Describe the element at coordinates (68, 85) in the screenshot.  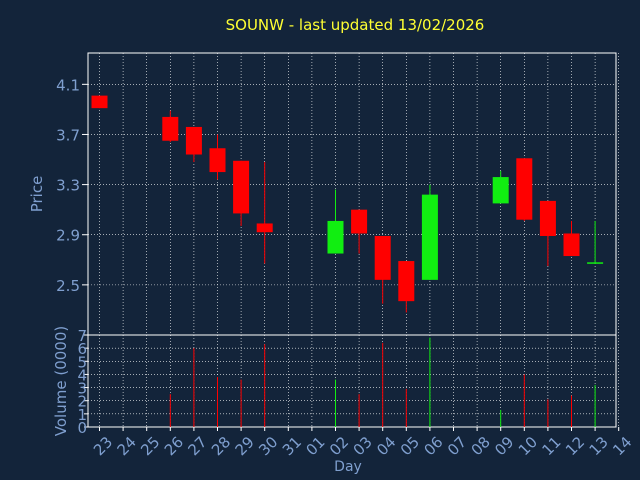
I see `price-y-tick-label: 4.1` at that location.